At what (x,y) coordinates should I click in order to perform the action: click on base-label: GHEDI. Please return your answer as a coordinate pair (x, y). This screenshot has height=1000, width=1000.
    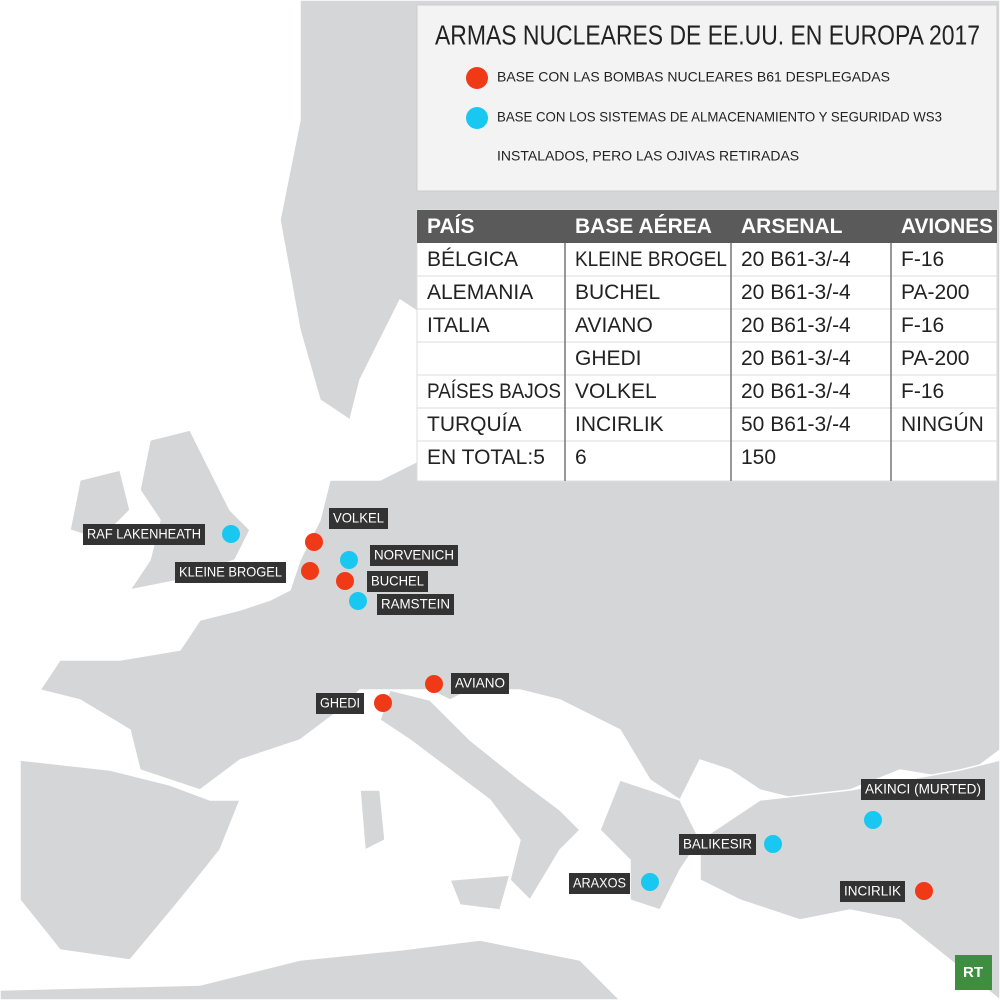
    Looking at the image, I should click on (340, 703).